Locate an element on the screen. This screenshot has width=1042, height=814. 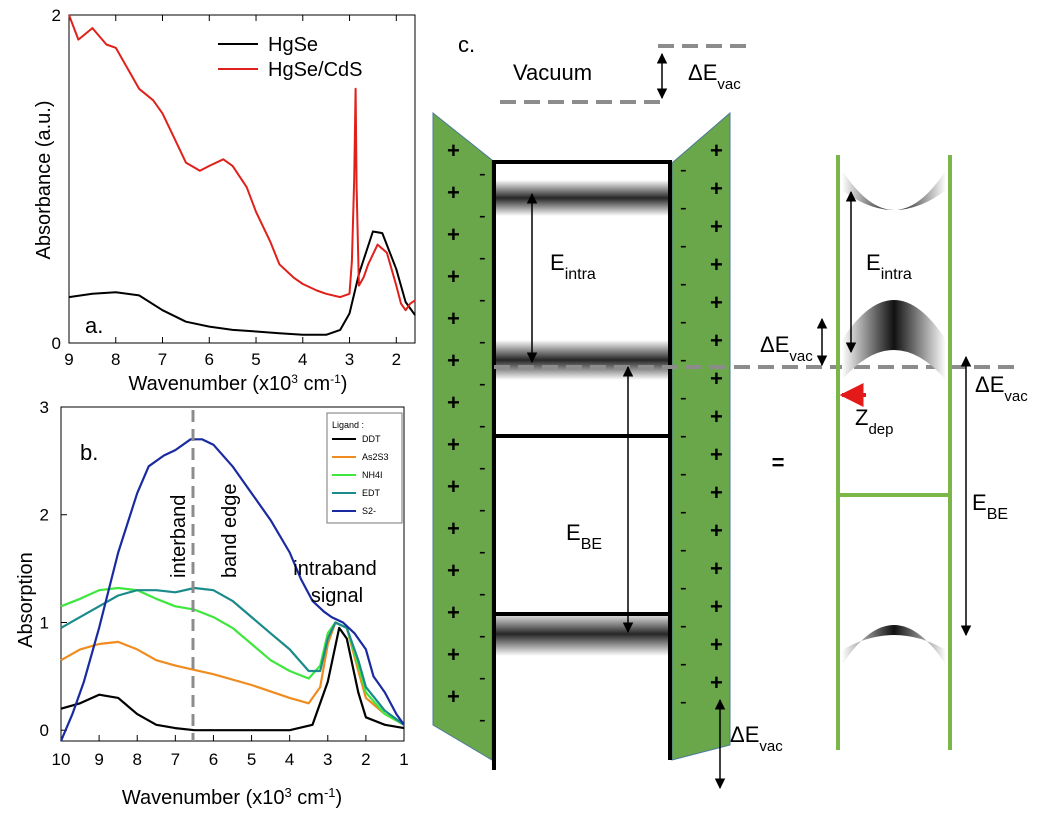
band-1se is located at coordinates (582, 198).